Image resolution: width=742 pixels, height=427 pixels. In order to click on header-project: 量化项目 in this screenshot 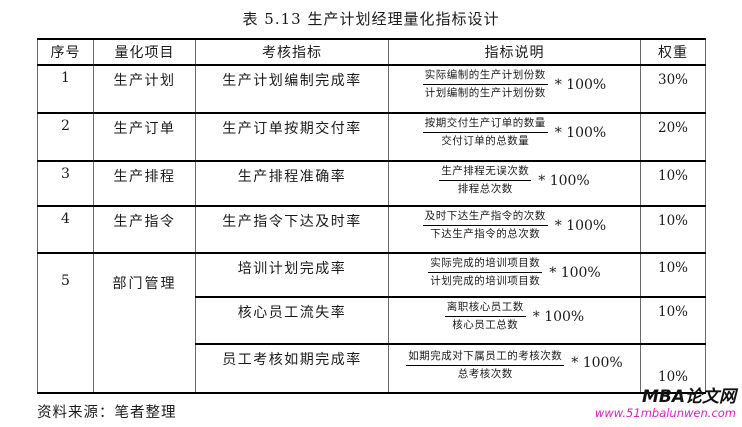, I will do `click(144, 52)`.